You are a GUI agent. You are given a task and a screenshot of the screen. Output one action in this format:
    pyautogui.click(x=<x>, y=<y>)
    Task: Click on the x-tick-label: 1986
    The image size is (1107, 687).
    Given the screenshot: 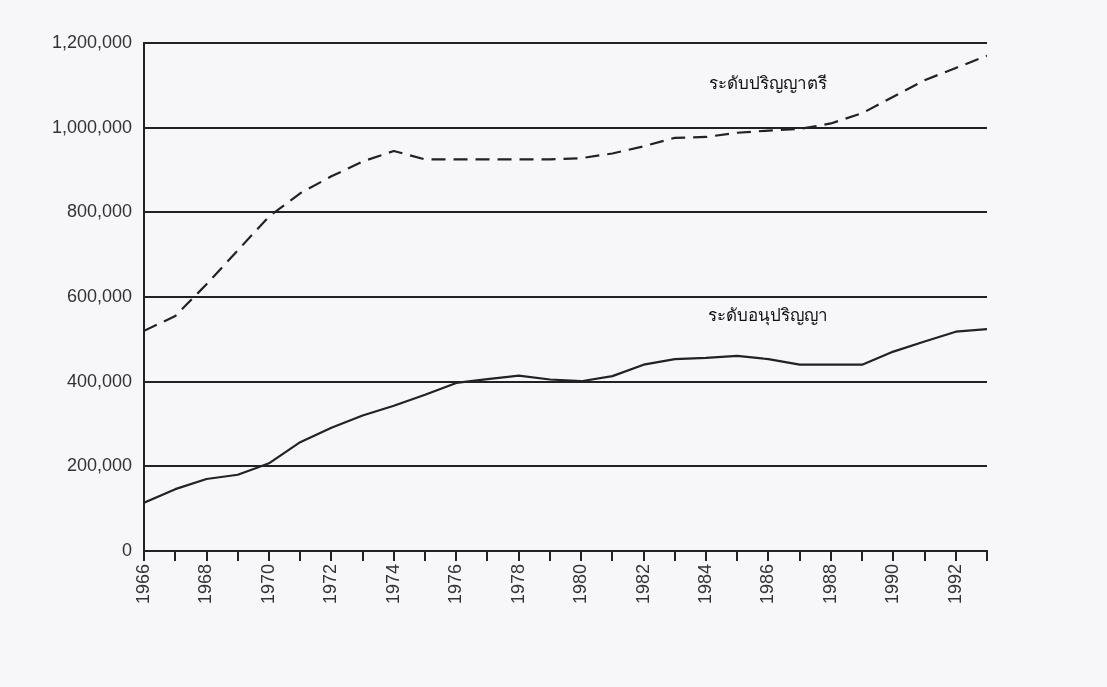 What is the action you would take?
    pyautogui.click(x=767, y=583)
    